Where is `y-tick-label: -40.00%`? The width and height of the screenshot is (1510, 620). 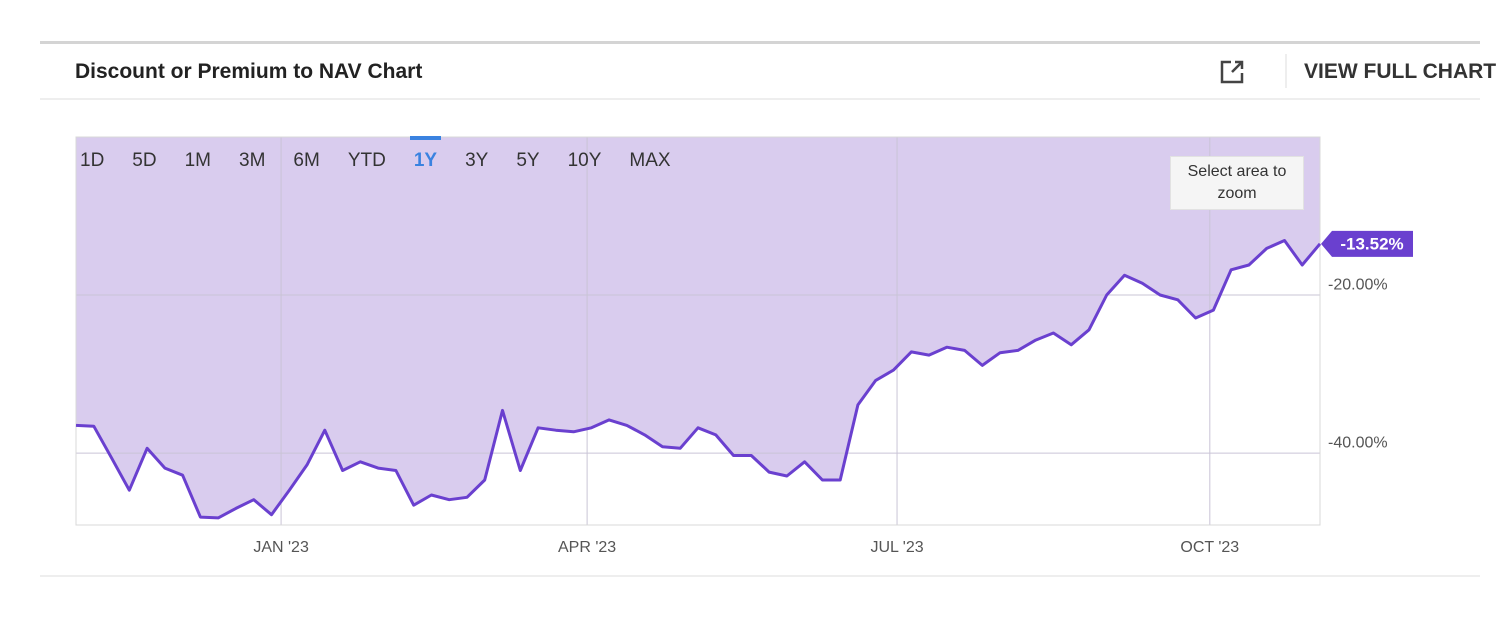 y-tick-label: -40.00% is located at coordinates (1358, 442).